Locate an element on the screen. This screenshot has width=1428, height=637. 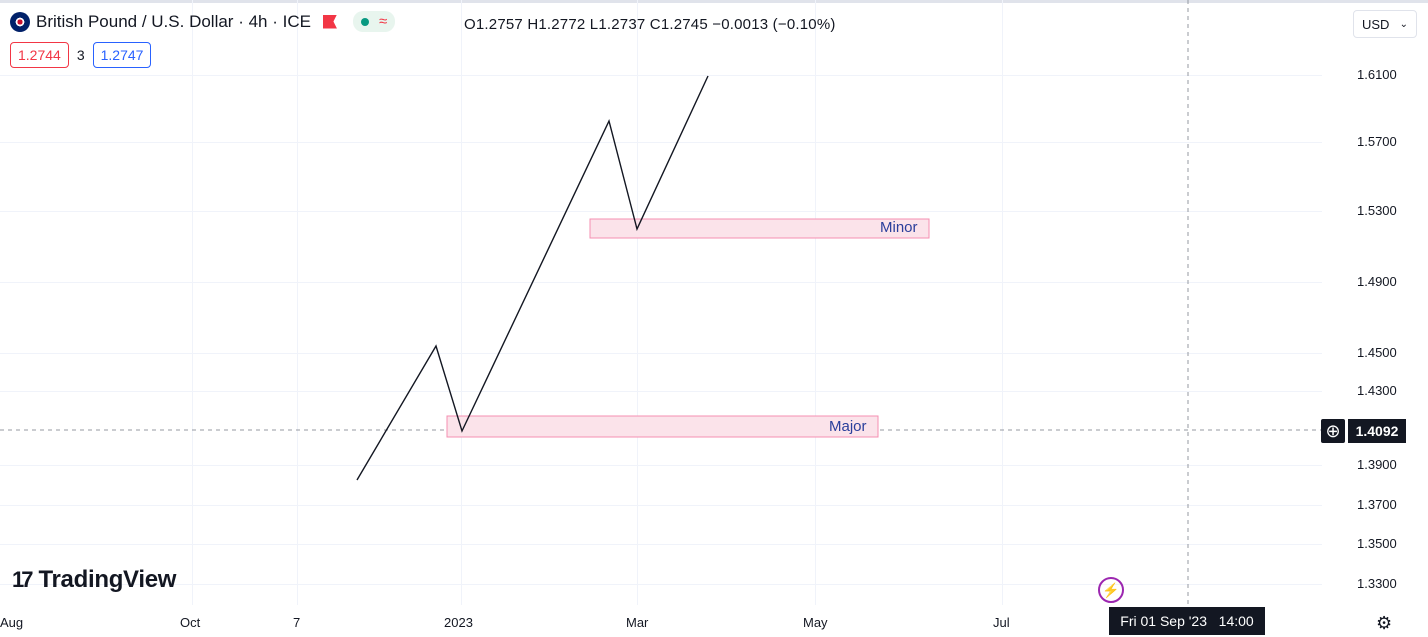
tradingview-logo: 17 TradingView is located at coordinates (94, 580).